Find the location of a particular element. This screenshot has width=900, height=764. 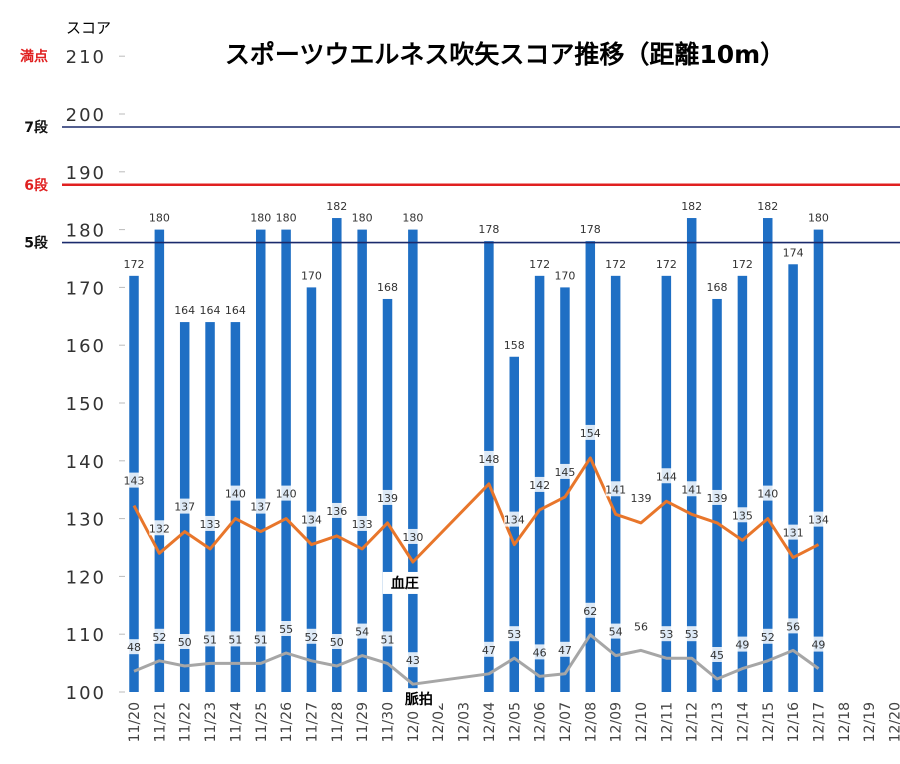

series-tag-bg is located at coordinates (404, 582).